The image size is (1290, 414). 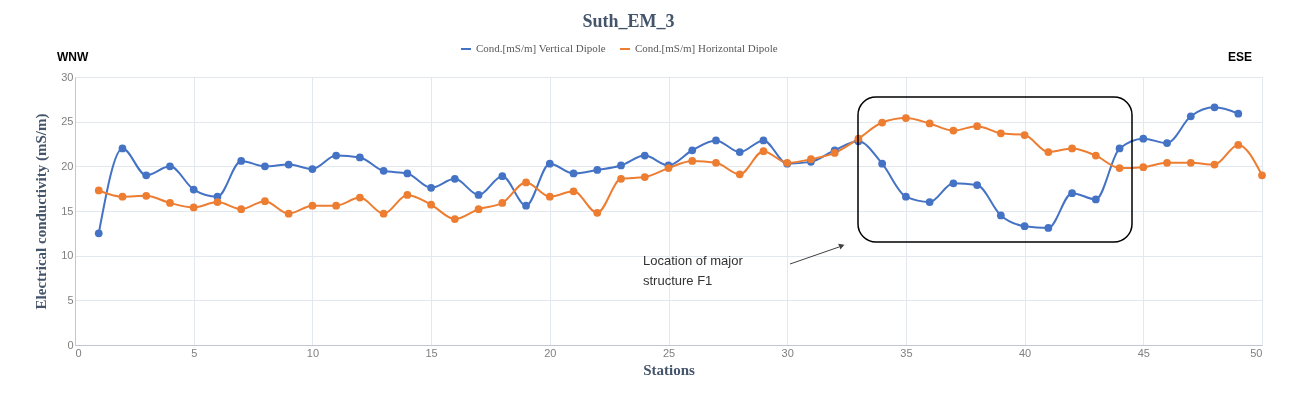 I want to click on text: ESE, so click(x=1239, y=57).